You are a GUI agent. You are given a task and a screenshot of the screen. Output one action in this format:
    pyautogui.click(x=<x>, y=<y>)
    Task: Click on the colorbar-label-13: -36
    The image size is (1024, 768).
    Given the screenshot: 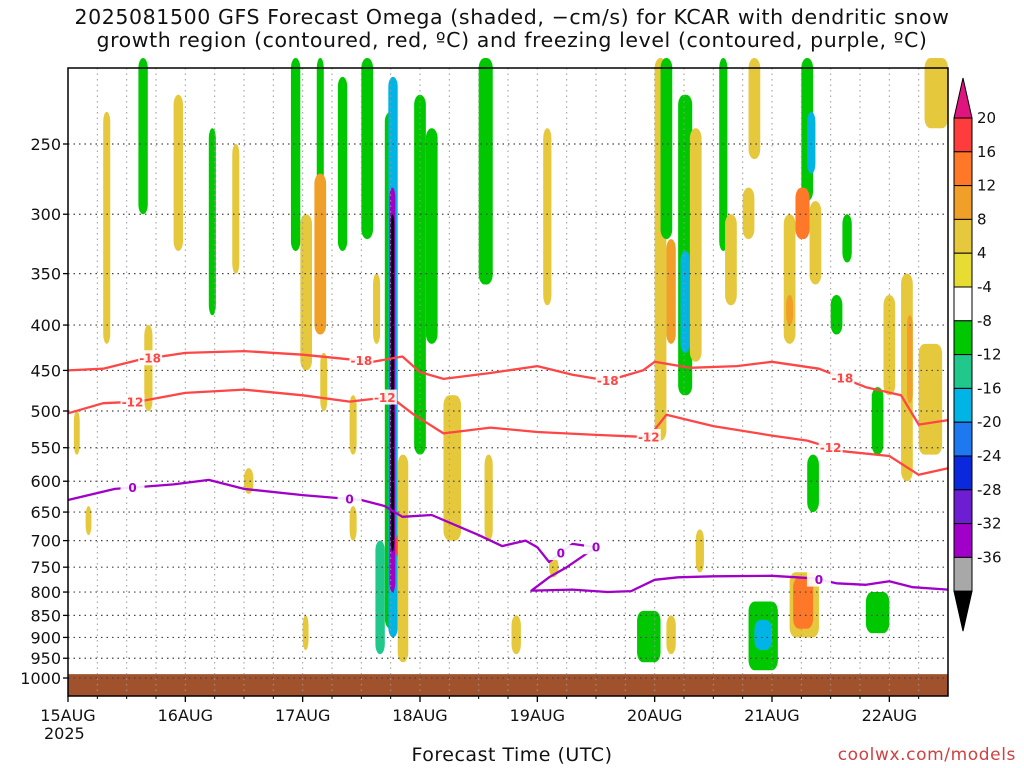 What is the action you would take?
    pyautogui.click(x=989, y=557)
    